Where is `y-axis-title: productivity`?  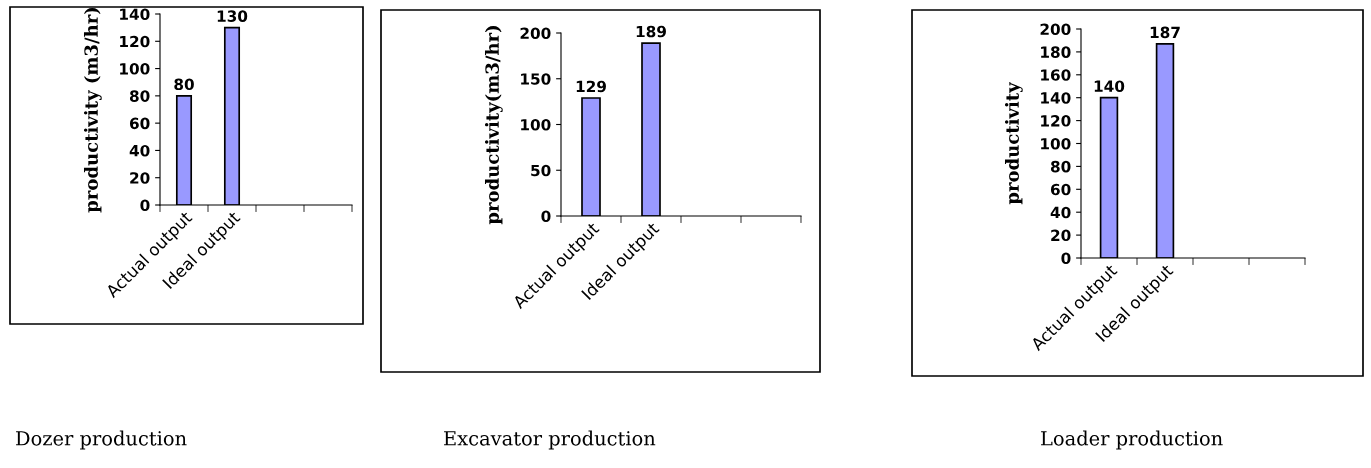 y-axis-title: productivity is located at coordinates (1013, 143).